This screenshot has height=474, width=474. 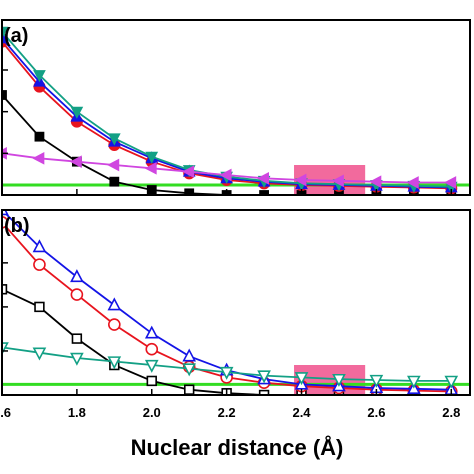 I want to click on x-tick-label: 2.4, so click(x=301, y=412).